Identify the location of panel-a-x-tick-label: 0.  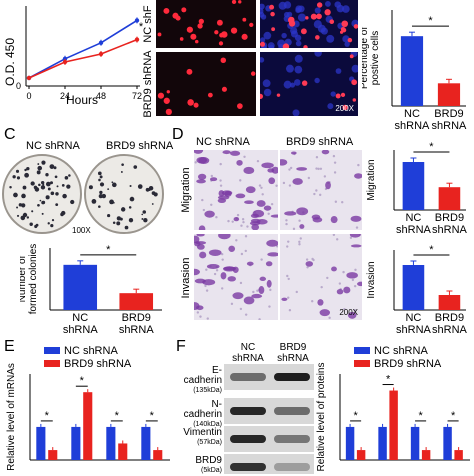
(28, 96).